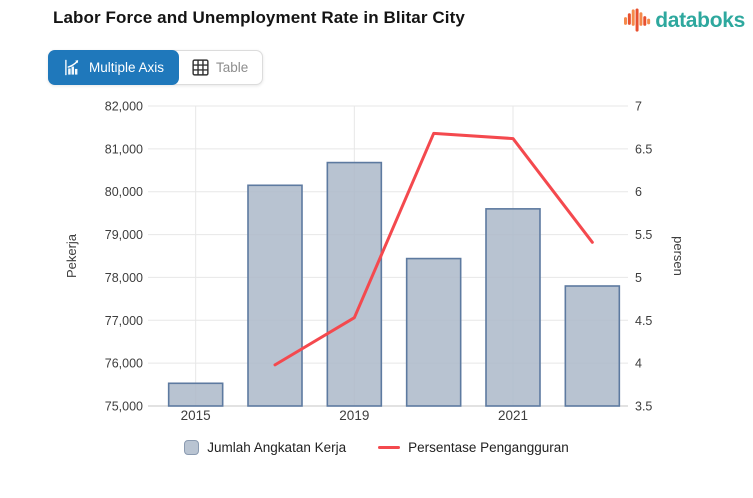 The image size is (753, 498). I want to click on y-left-tick-label: 77,000, so click(124, 321).